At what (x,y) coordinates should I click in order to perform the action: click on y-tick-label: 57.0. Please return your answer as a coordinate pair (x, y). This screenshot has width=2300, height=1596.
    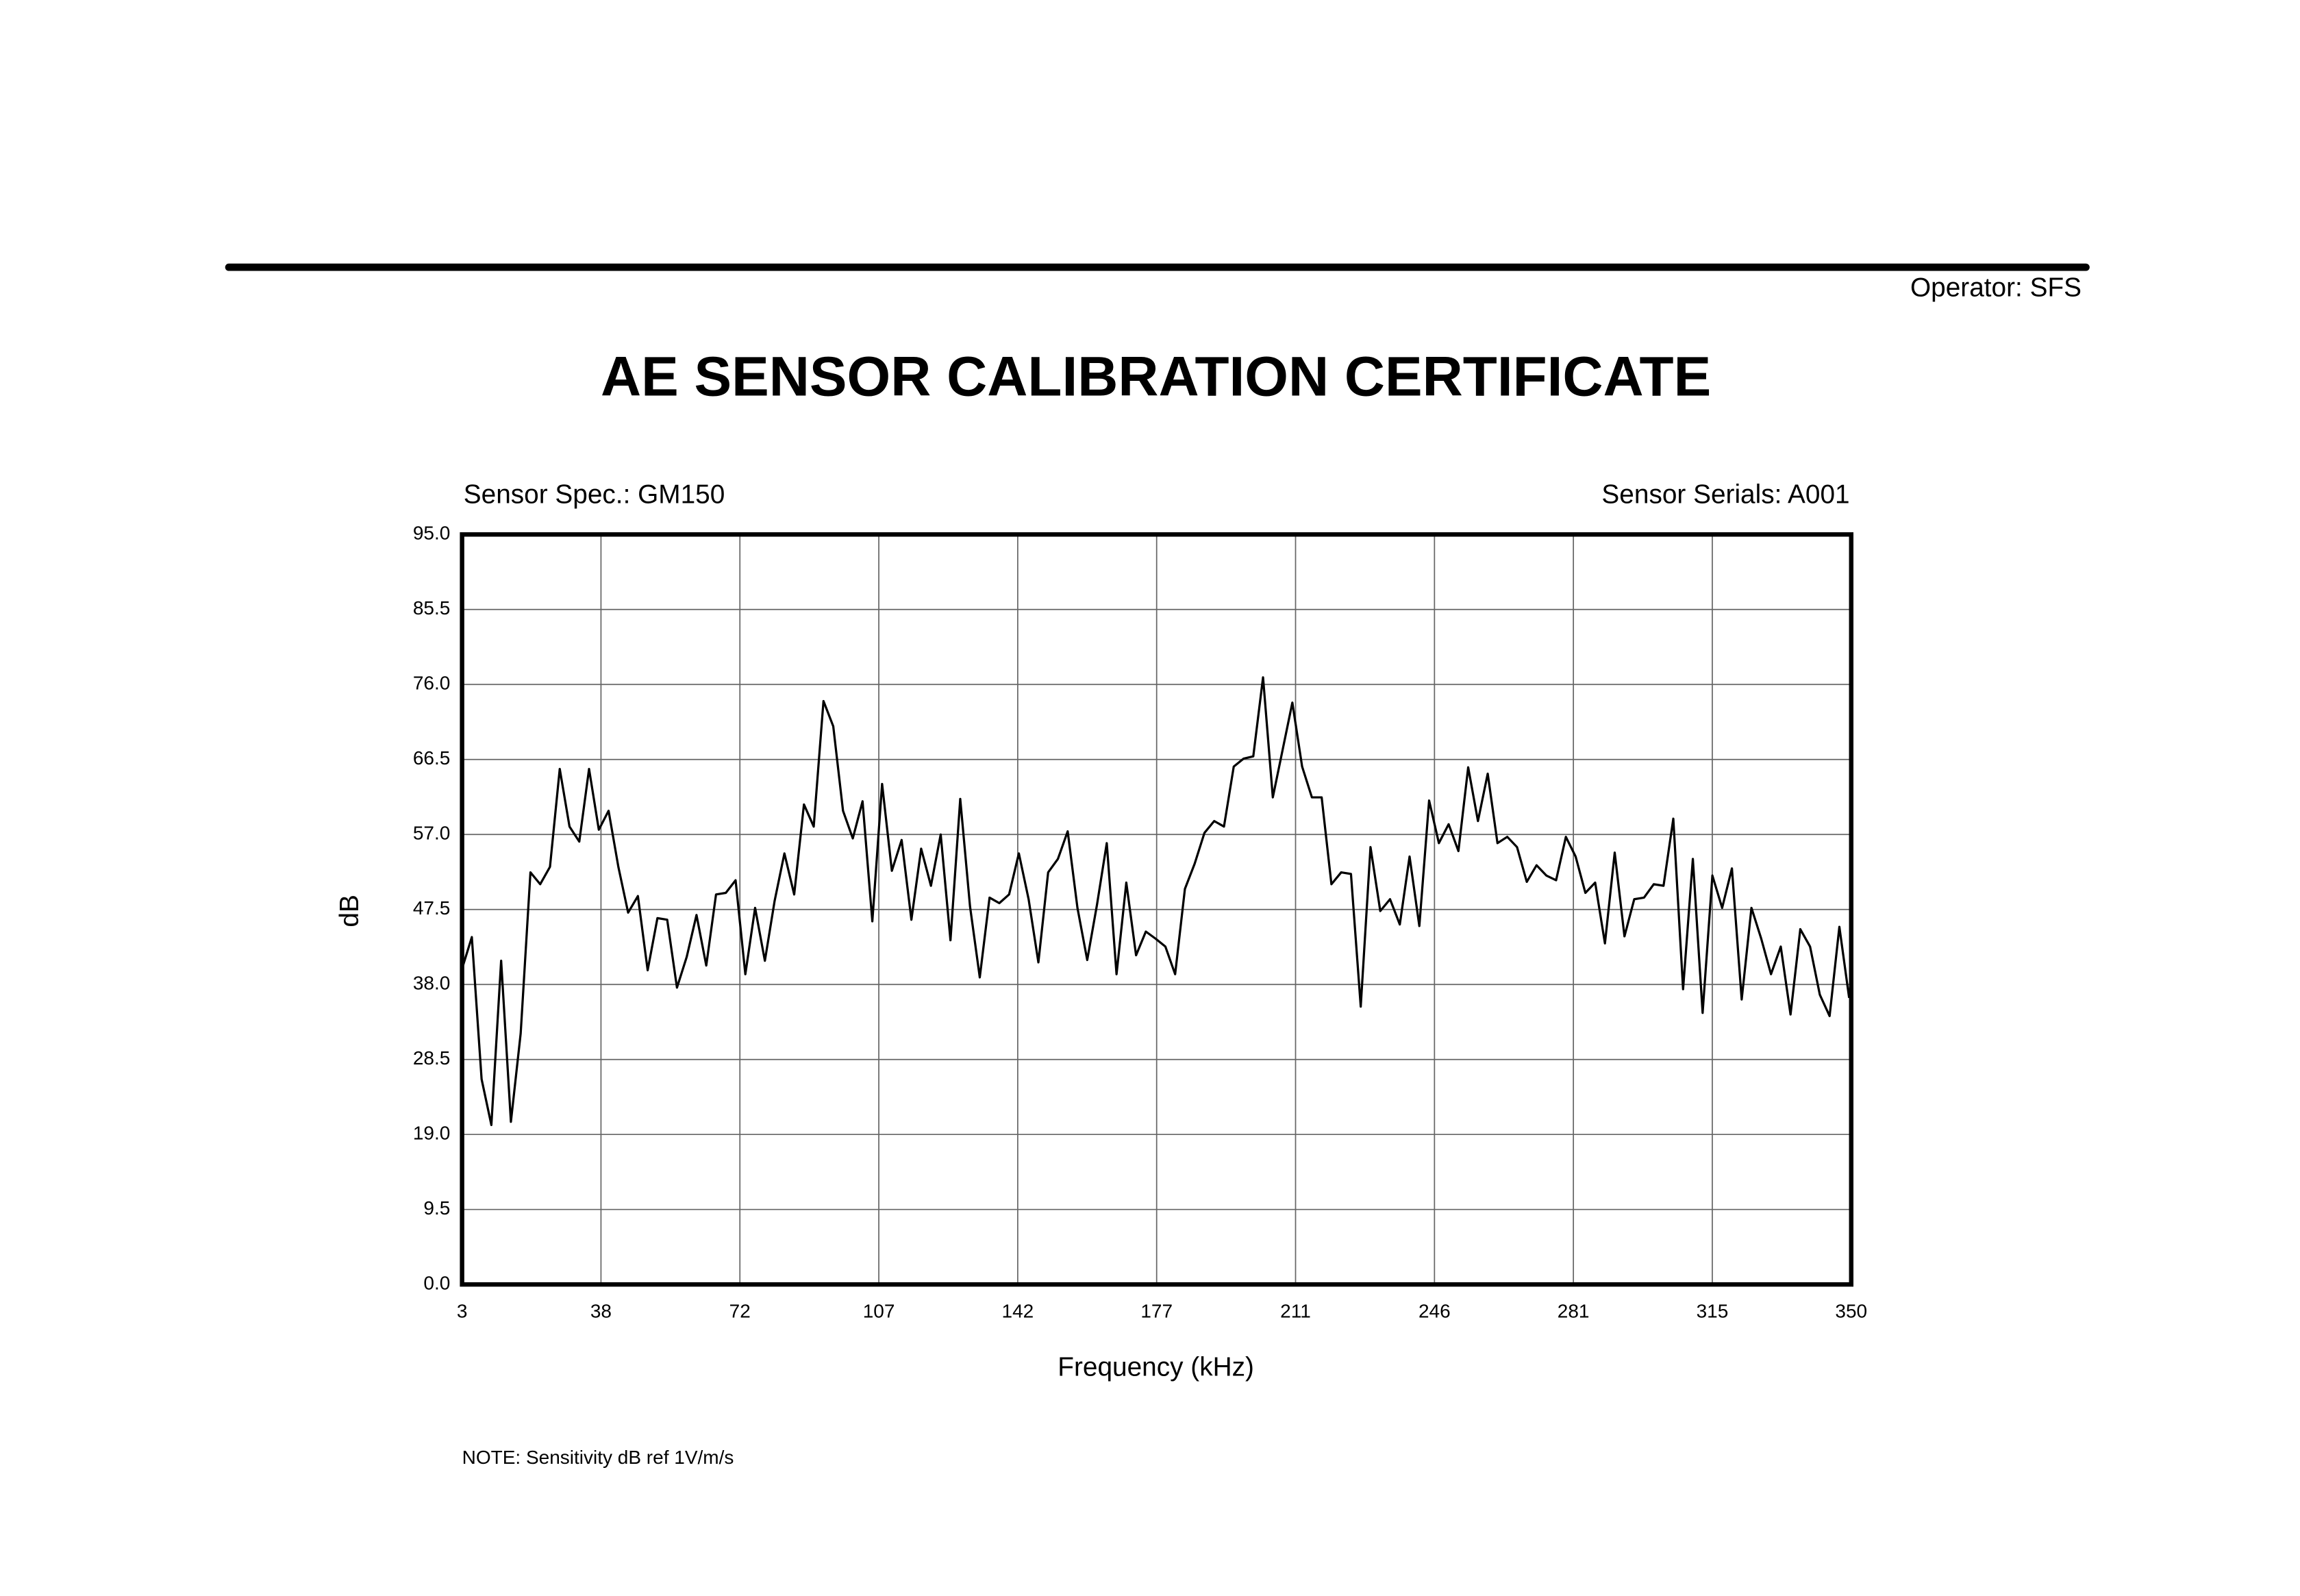
    Looking at the image, I should click on (432, 833).